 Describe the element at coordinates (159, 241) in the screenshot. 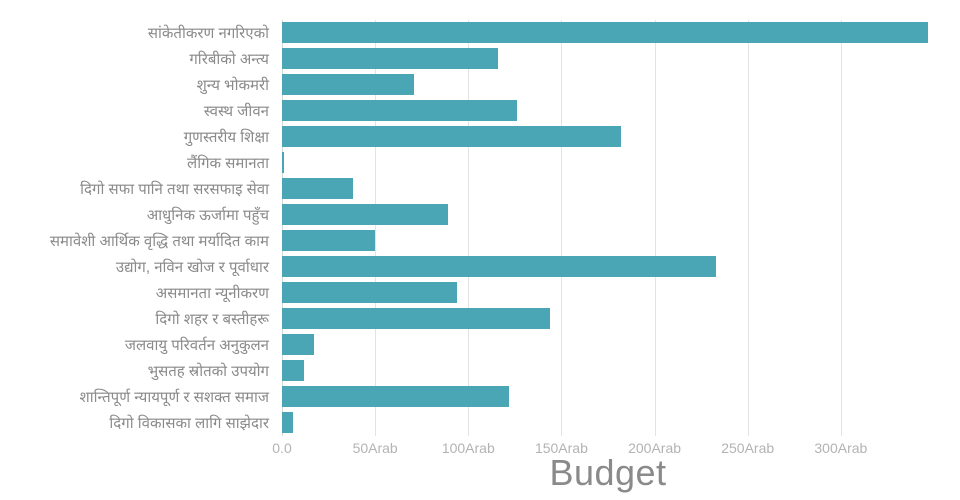

I see `category-label: समावेशी आर्थिक वृद्धि तथा मर्यादित काम` at that location.